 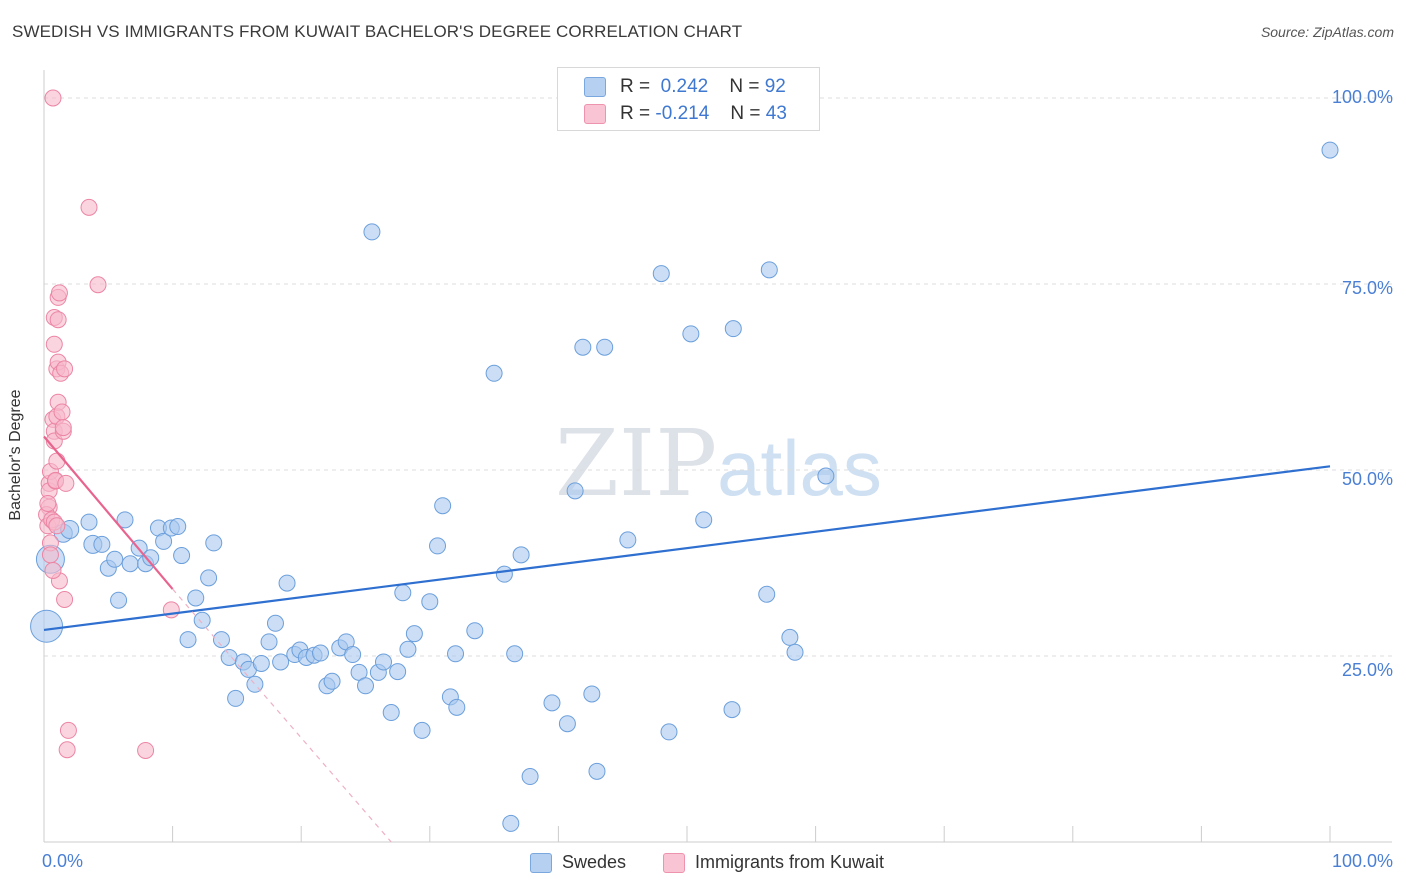 I want to click on y-tick-label-75: 75.0%, so click(x=1367, y=288).